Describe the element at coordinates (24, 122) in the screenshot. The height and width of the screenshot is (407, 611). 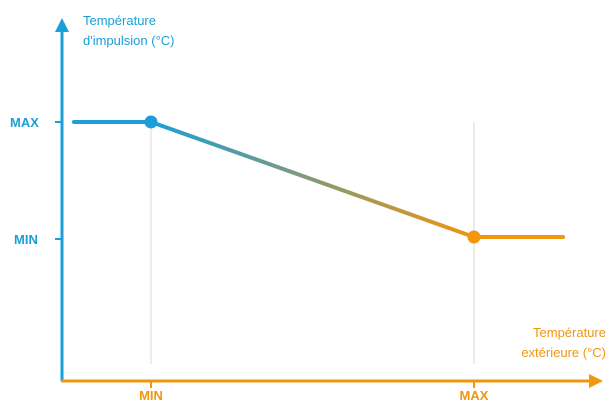
I see `y-tick-label-max: MAX` at that location.